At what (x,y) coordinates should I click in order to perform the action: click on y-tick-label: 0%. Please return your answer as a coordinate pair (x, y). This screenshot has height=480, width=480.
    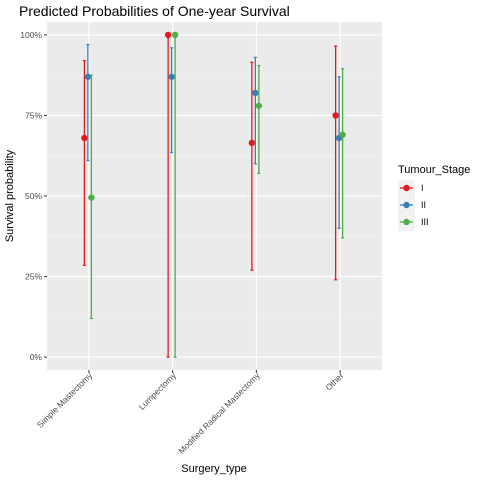
    Looking at the image, I should click on (36, 357).